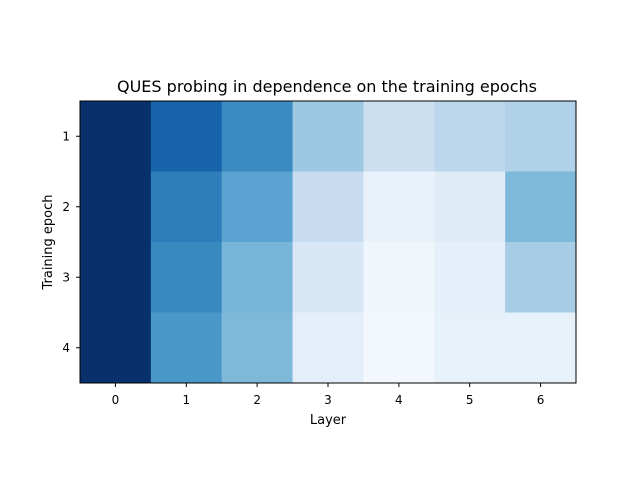 This screenshot has width=640, height=480. What do you see at coordinates (186, 400) in the screenshot?
I see `x-tick-label: 1` at bounding box center [186, 400].